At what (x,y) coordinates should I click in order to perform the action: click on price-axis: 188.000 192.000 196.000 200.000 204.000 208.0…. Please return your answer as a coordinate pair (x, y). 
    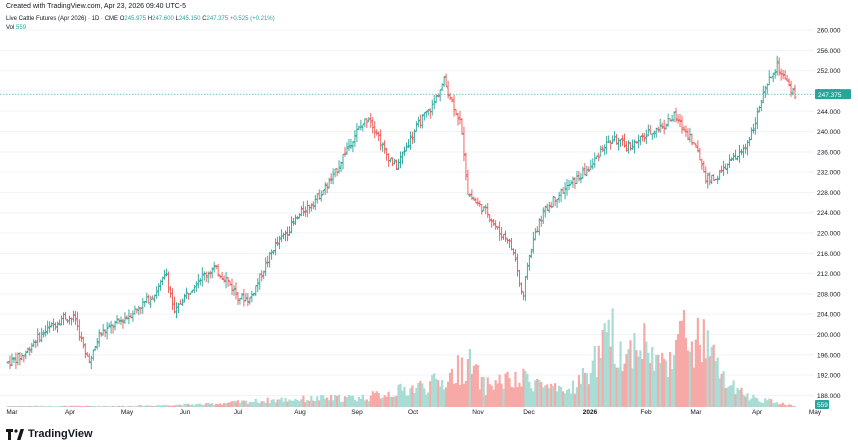
    Looking at the image, I should click on (829, 214).